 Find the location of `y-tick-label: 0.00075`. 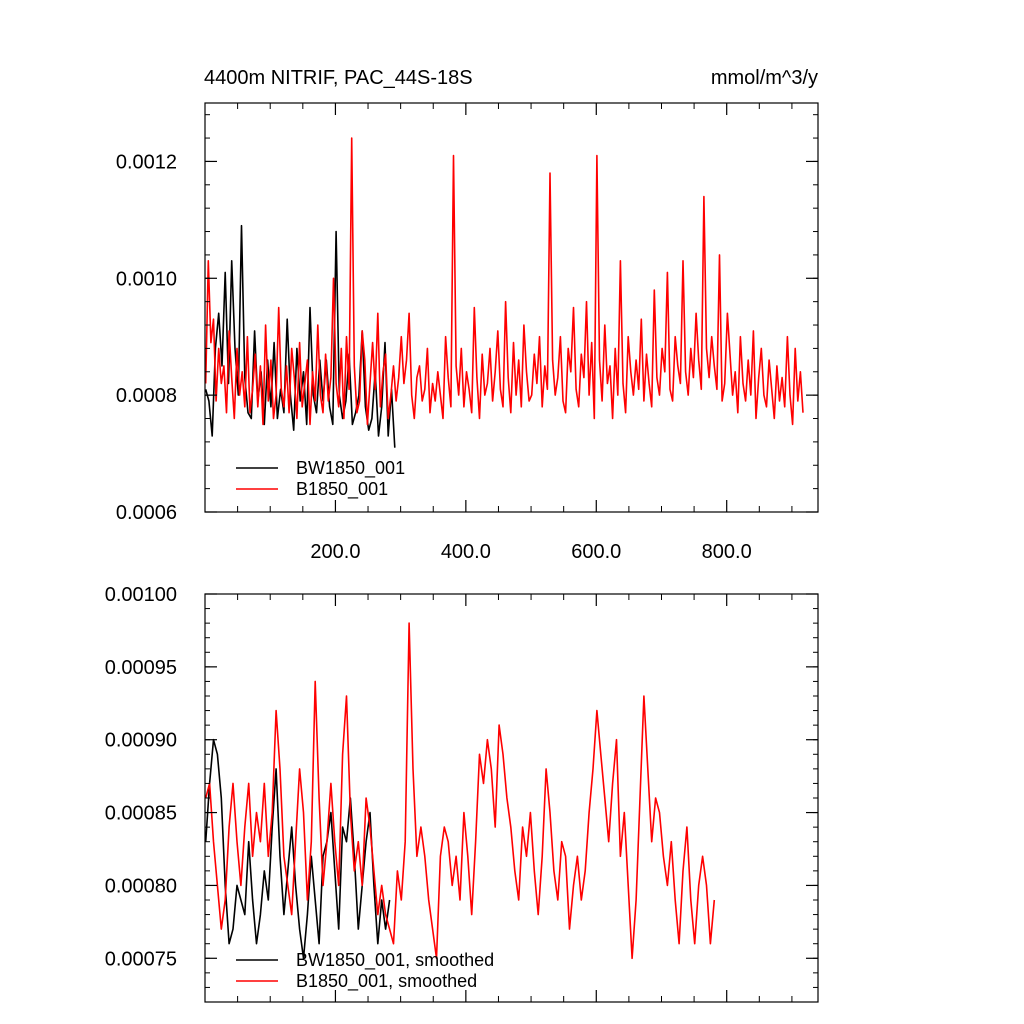

y-tick-label: 0.00075 is located at coordinates (141, 959).